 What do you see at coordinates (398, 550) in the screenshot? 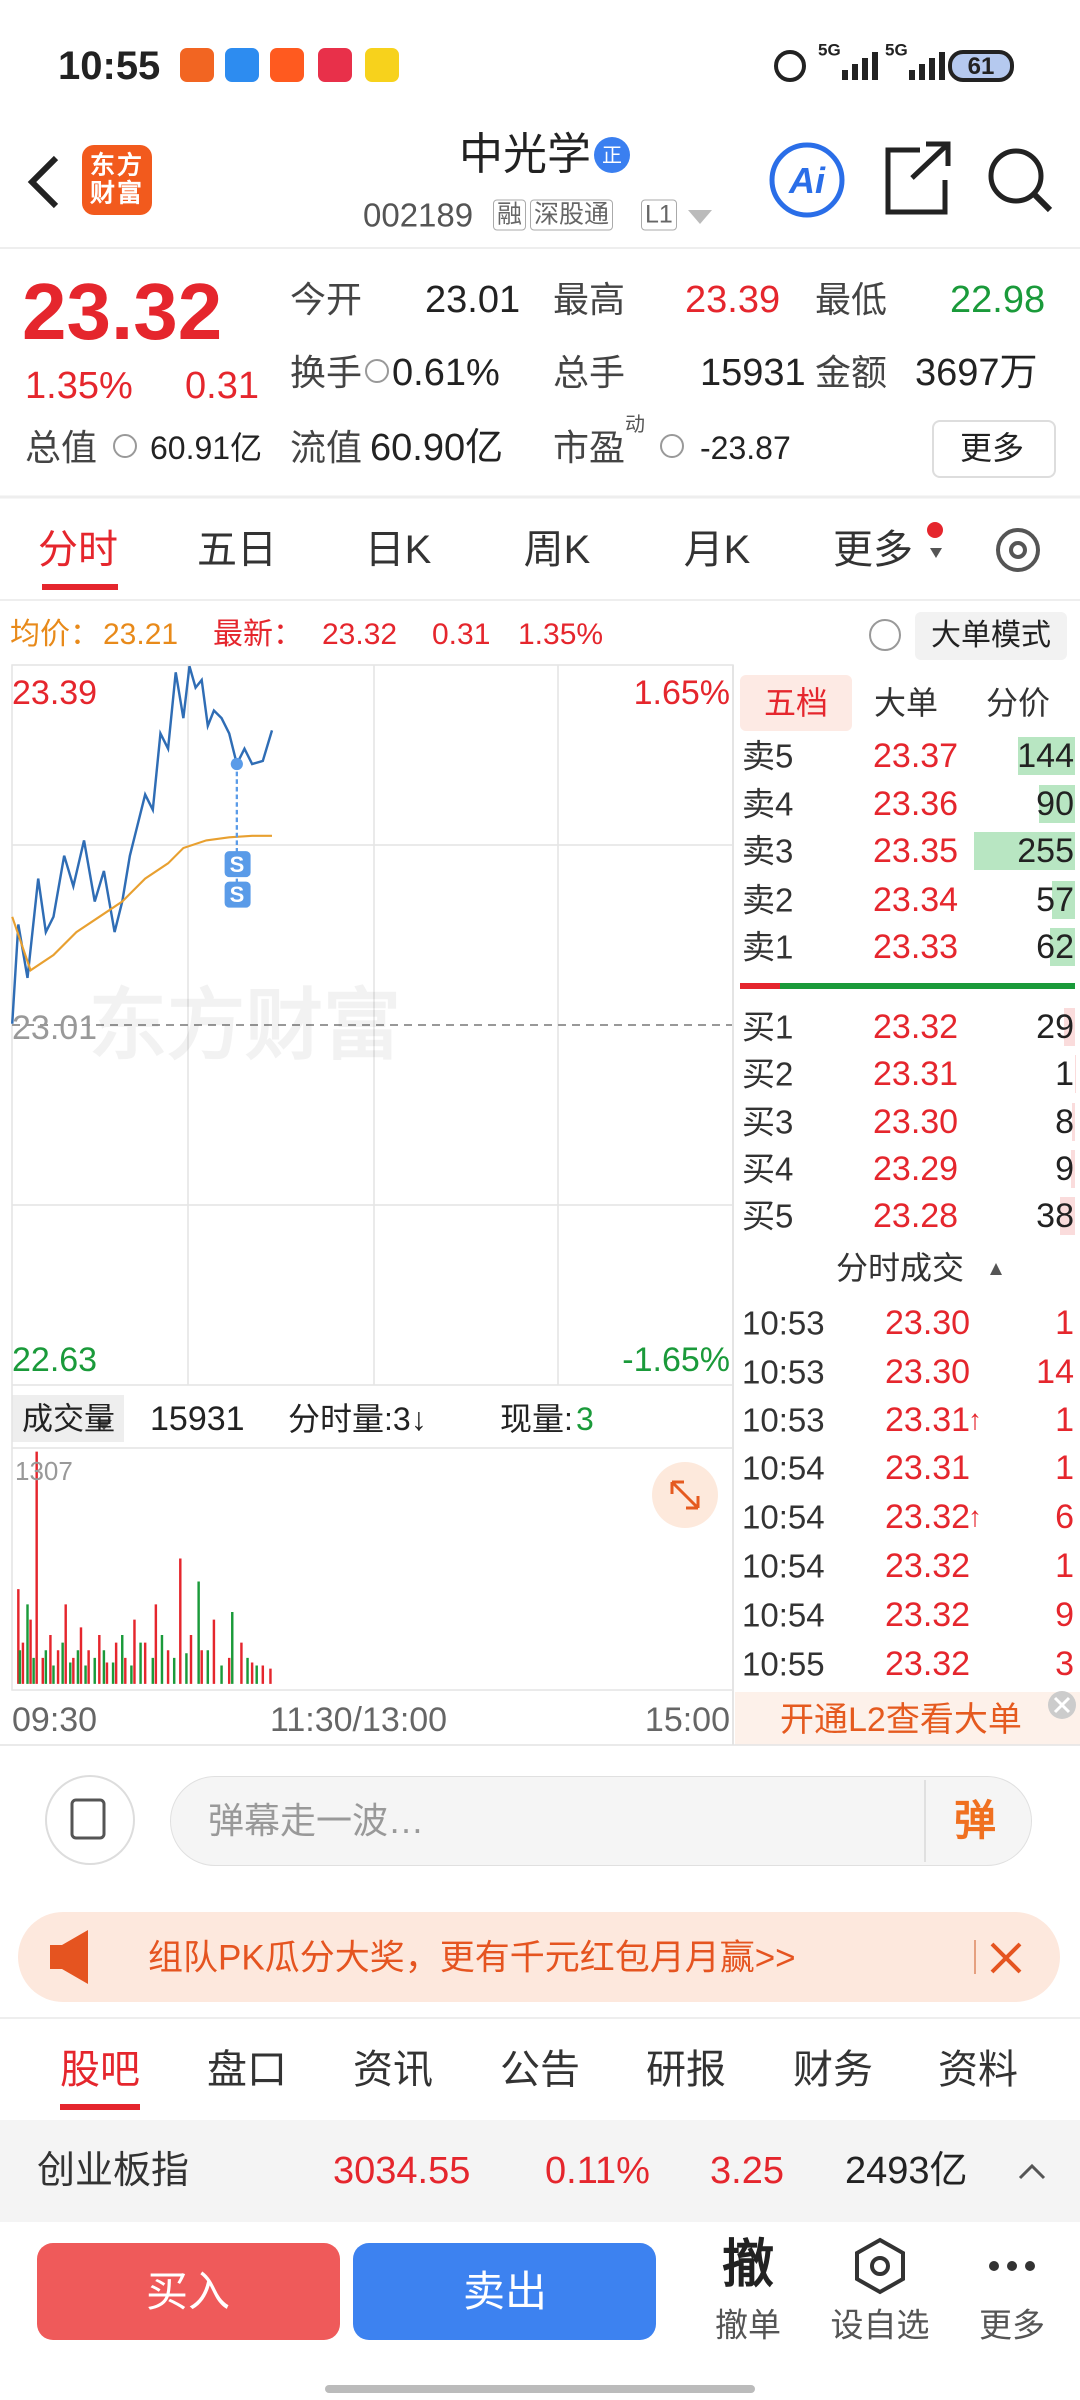
I see `chart-tab: 日K` at bounding box center [398, 550].